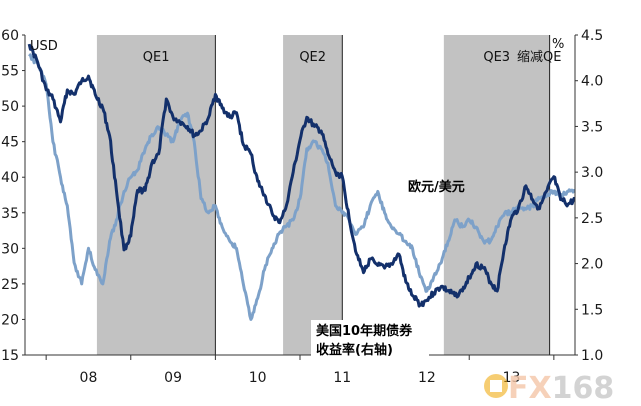 This screenshot has height=406, width=641. I want to click on x-tick-label: 08, so click(89, 378).